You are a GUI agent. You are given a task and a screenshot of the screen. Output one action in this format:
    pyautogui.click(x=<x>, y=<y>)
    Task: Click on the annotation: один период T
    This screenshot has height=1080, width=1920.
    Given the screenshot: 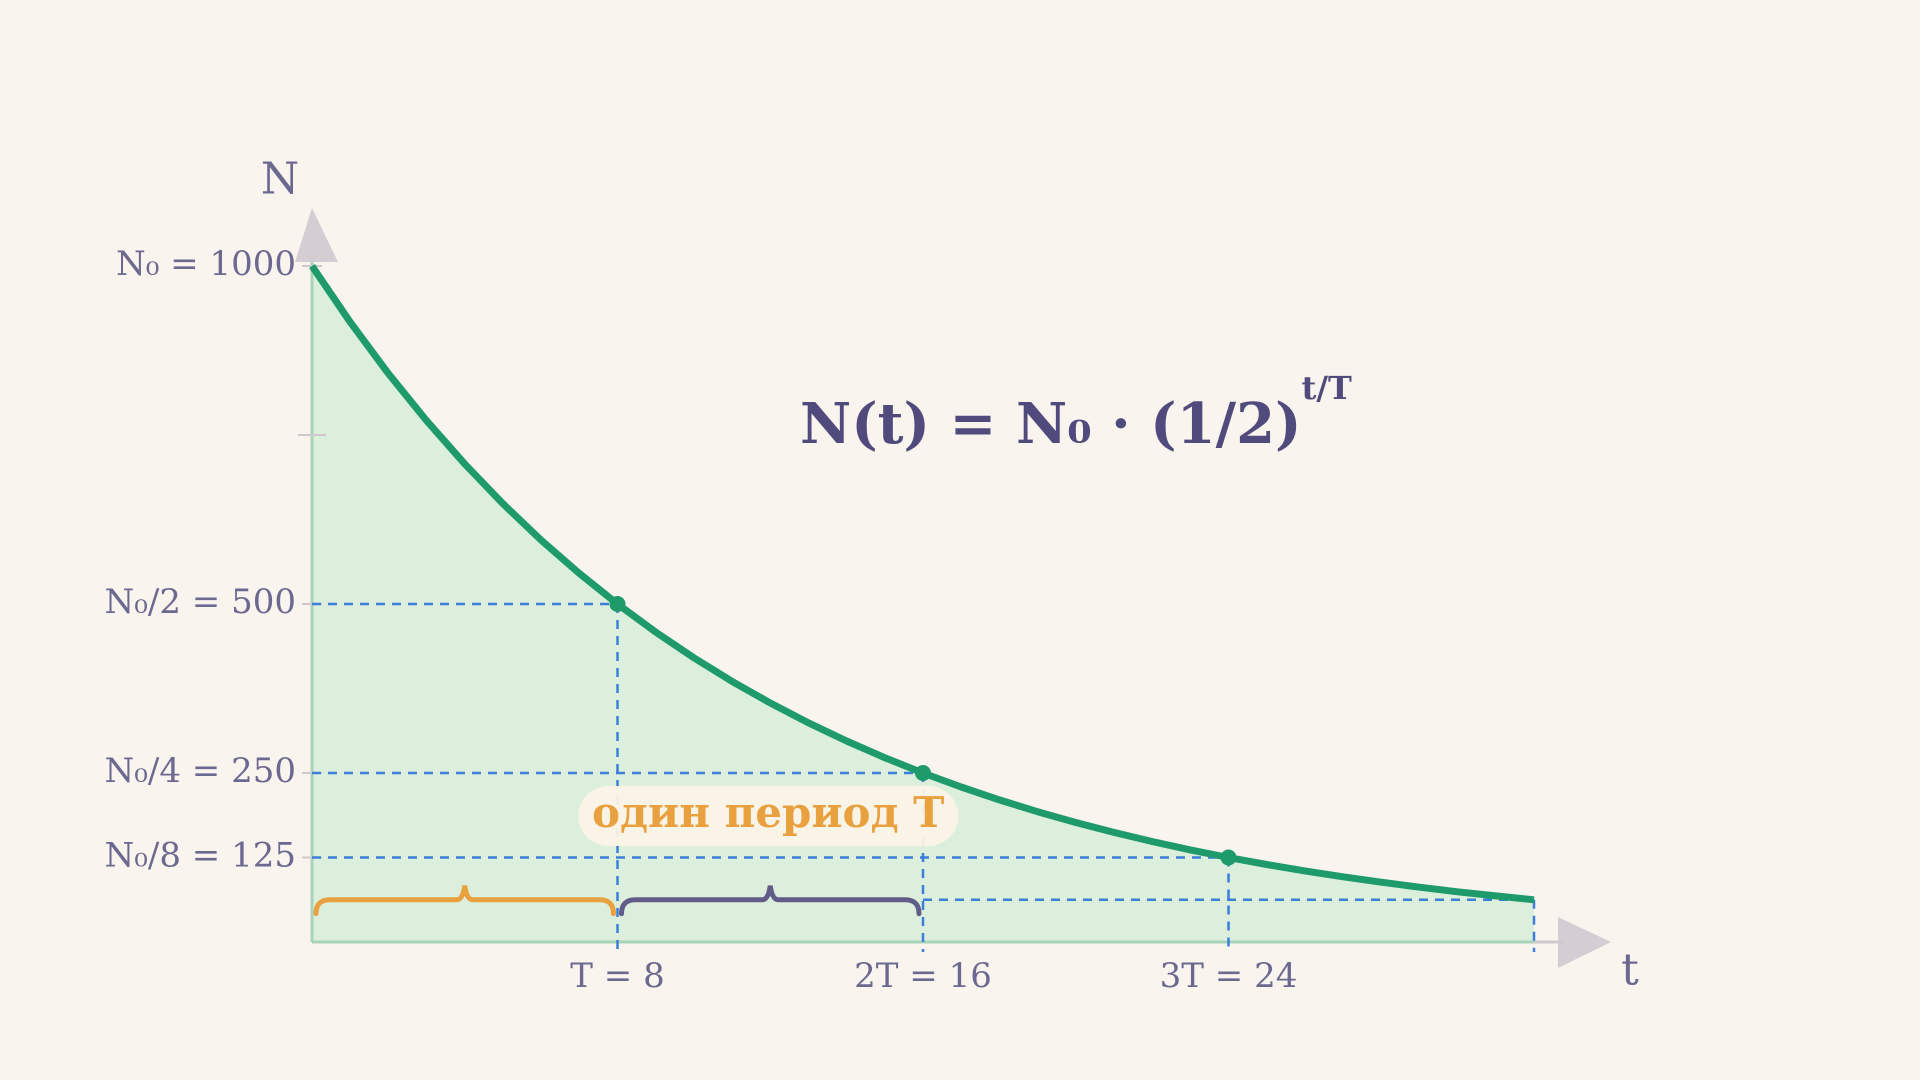 What is the action you would take?
    pyautogui.click(x=768, y=812)
    